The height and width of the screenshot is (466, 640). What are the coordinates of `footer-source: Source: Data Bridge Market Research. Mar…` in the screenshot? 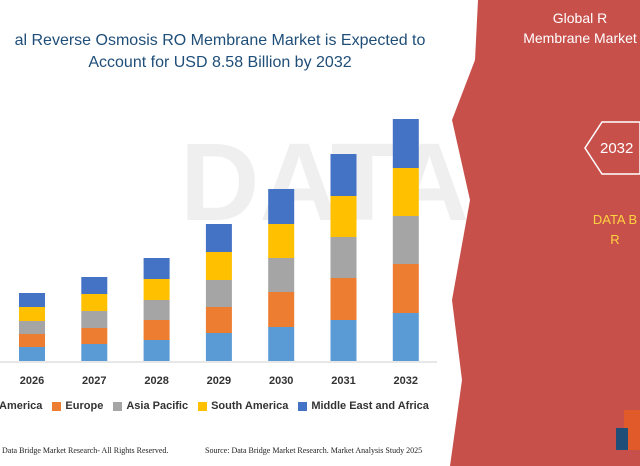 It's located at (314, 450).